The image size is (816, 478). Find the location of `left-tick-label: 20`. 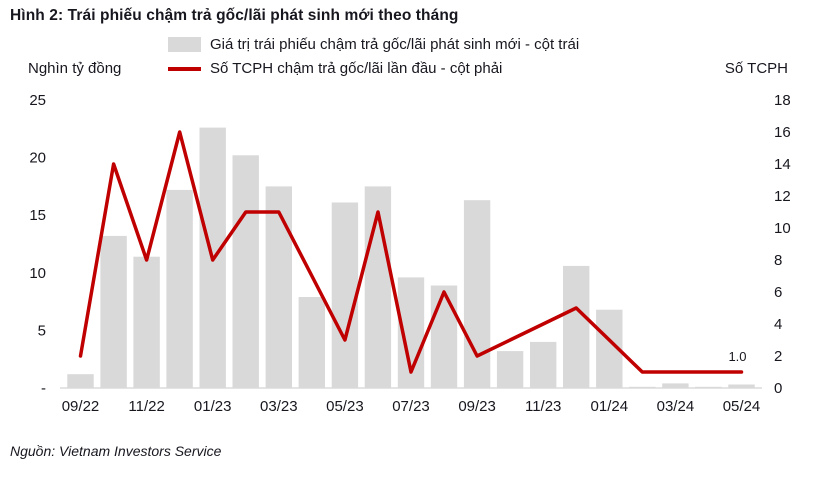

left-tick-label: 20 is located at coordinates (37, 158).